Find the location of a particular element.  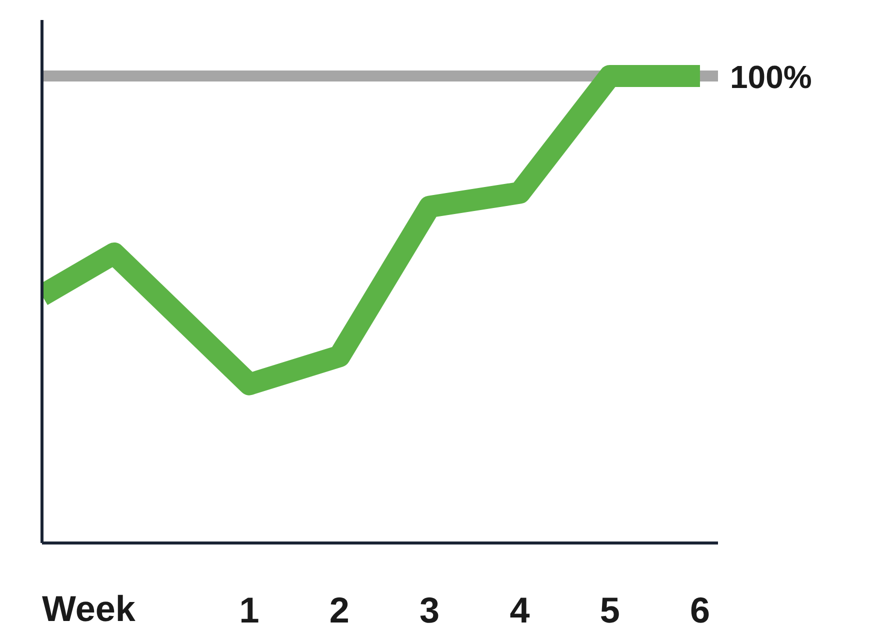

ref-line-label: 100% is located at coordinates (771, 77).